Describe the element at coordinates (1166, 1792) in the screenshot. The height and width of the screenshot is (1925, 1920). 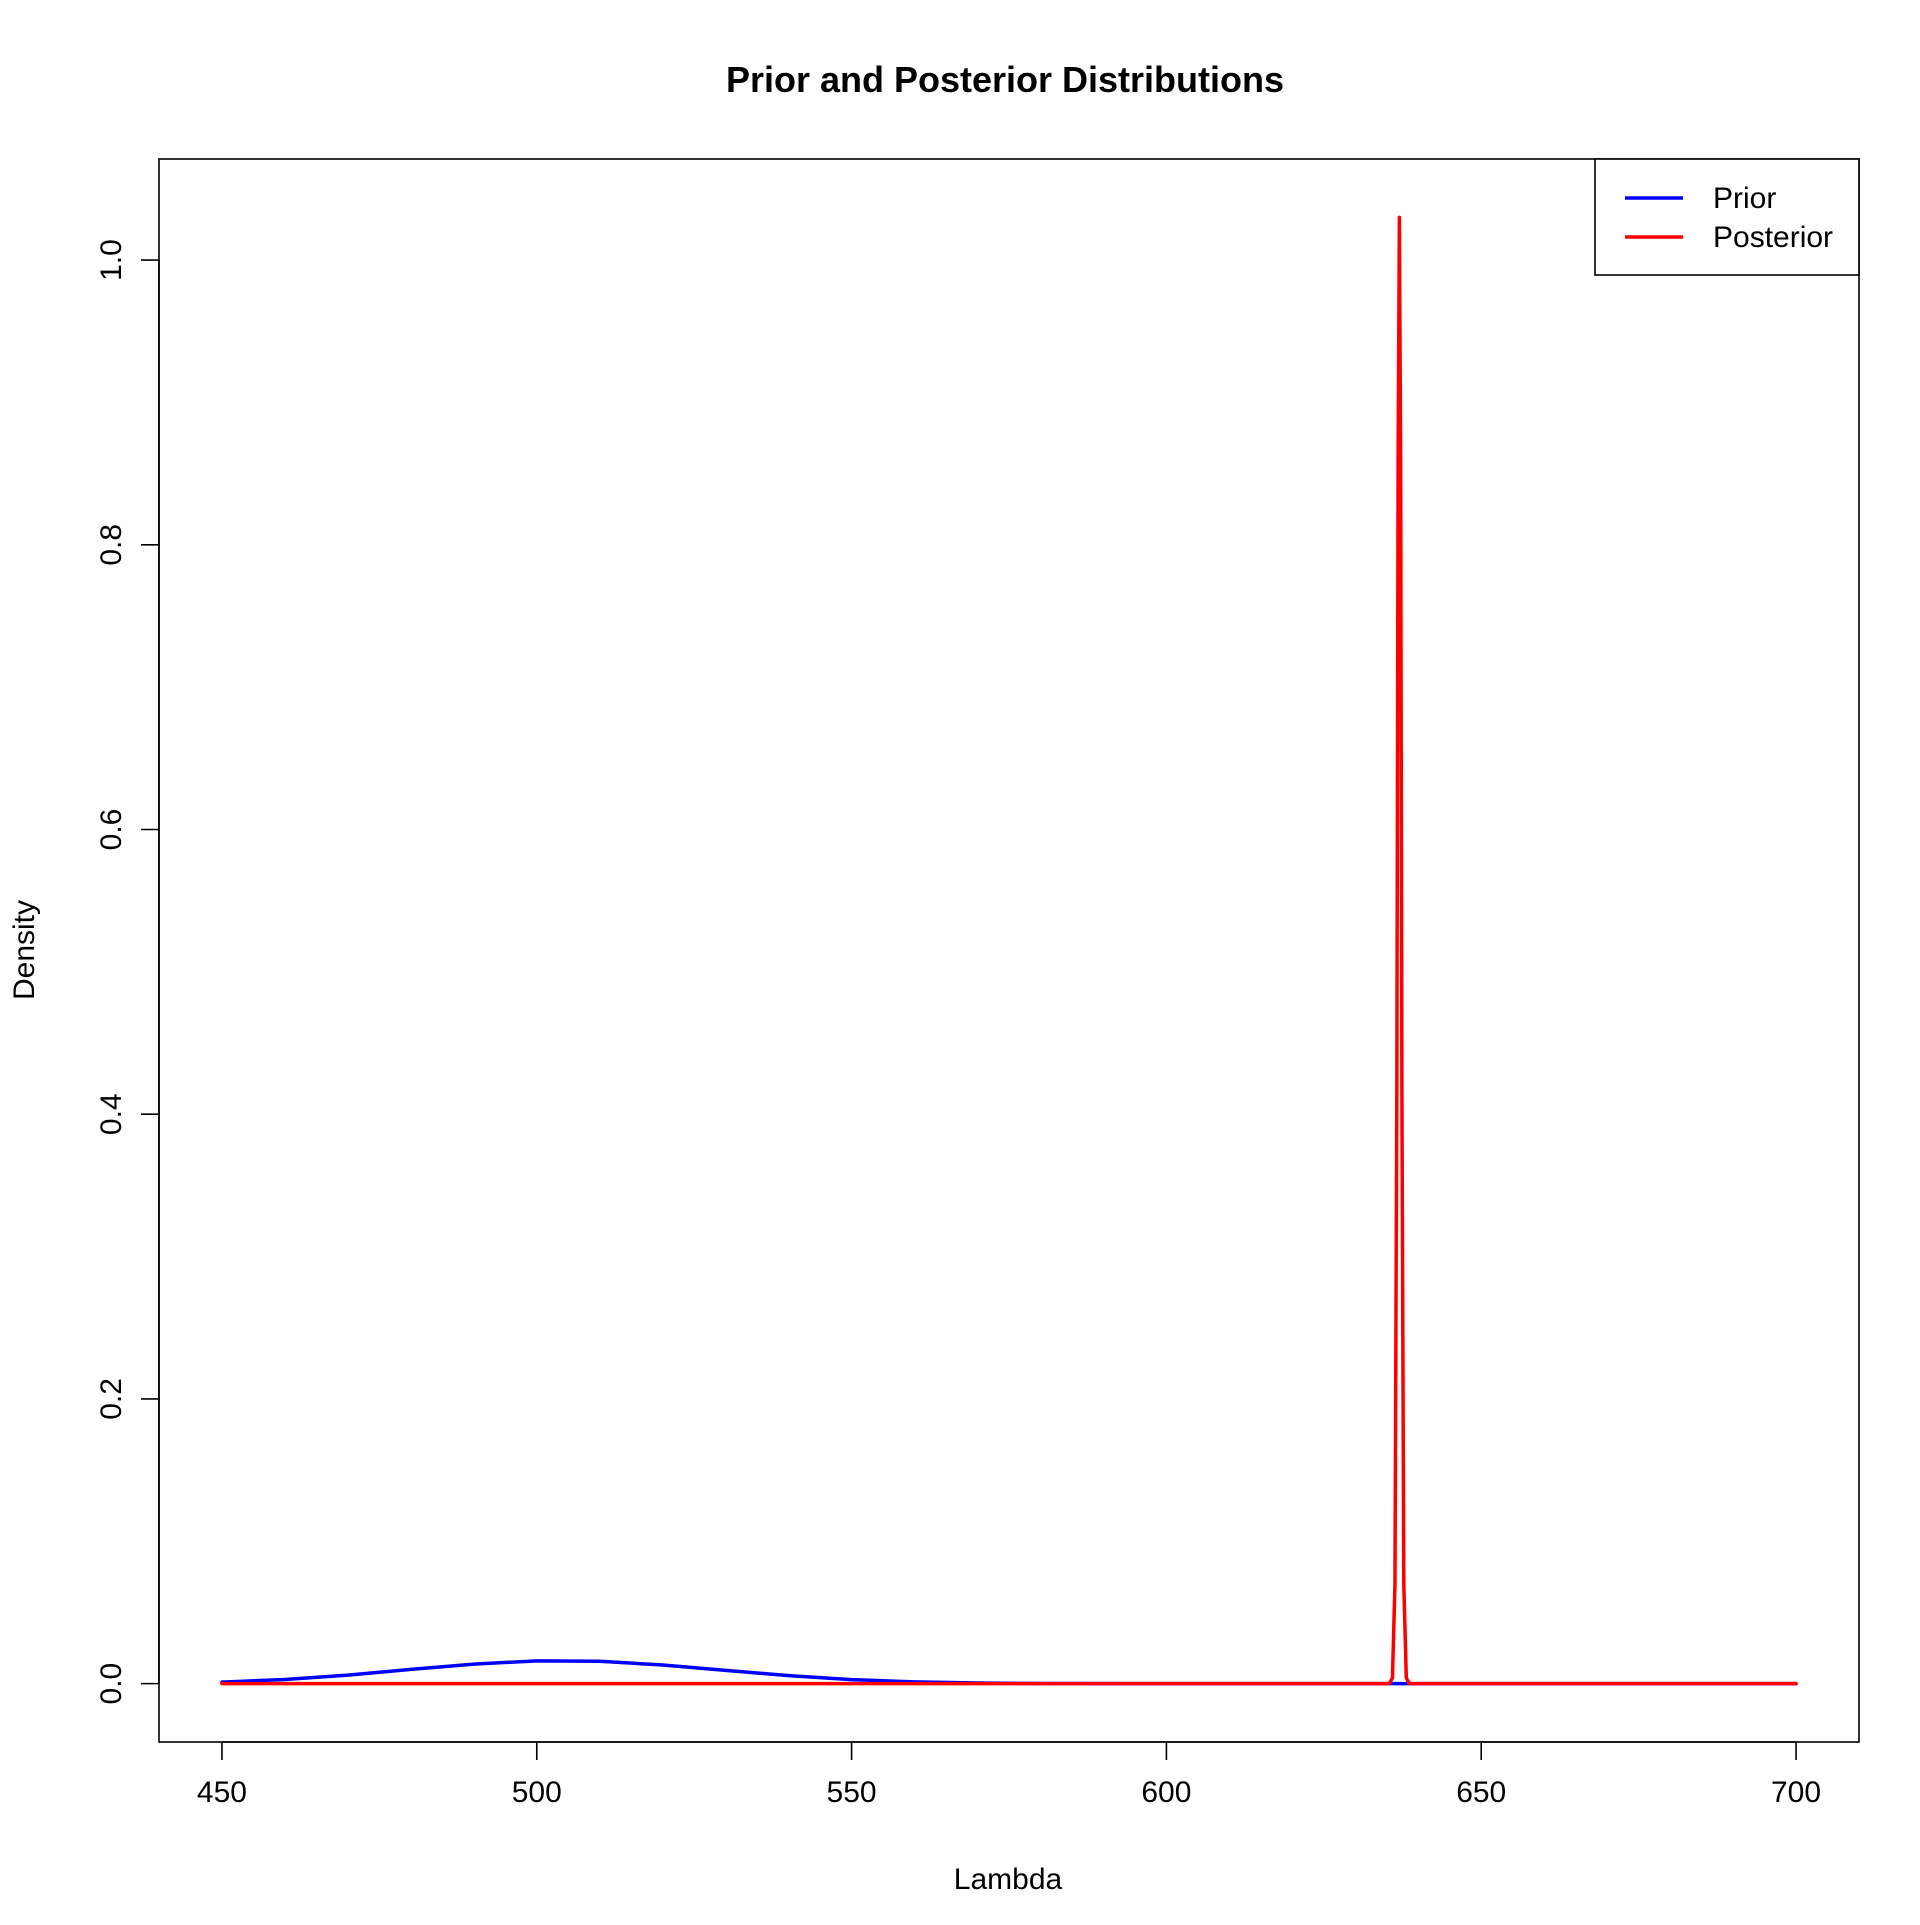
I see `x-tick-label: 600` at that location.